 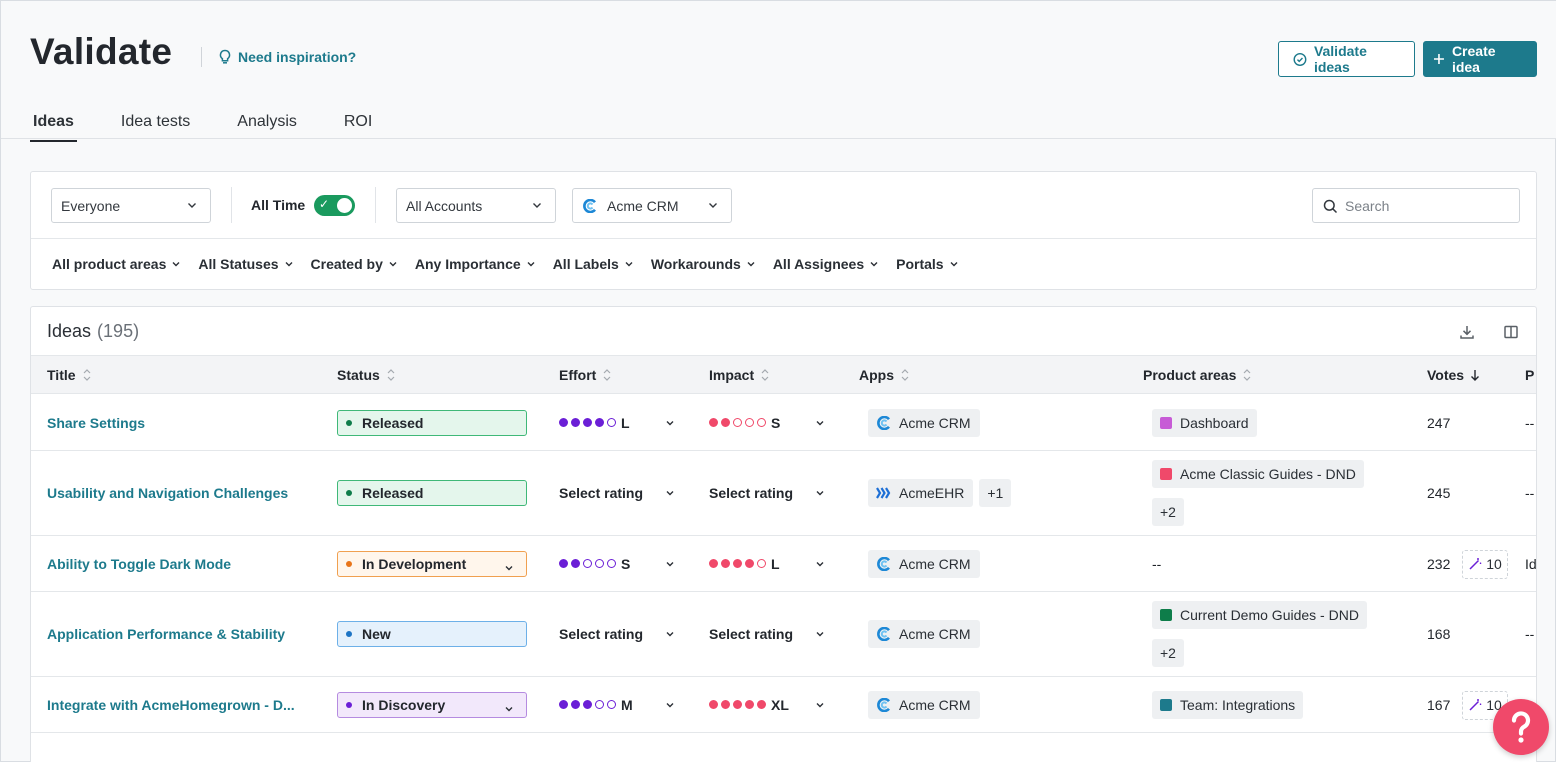 What do you see at coordinates (596, 705) in the screenshot?
I see `effort-rating: M` at bounding box center [596, 705].